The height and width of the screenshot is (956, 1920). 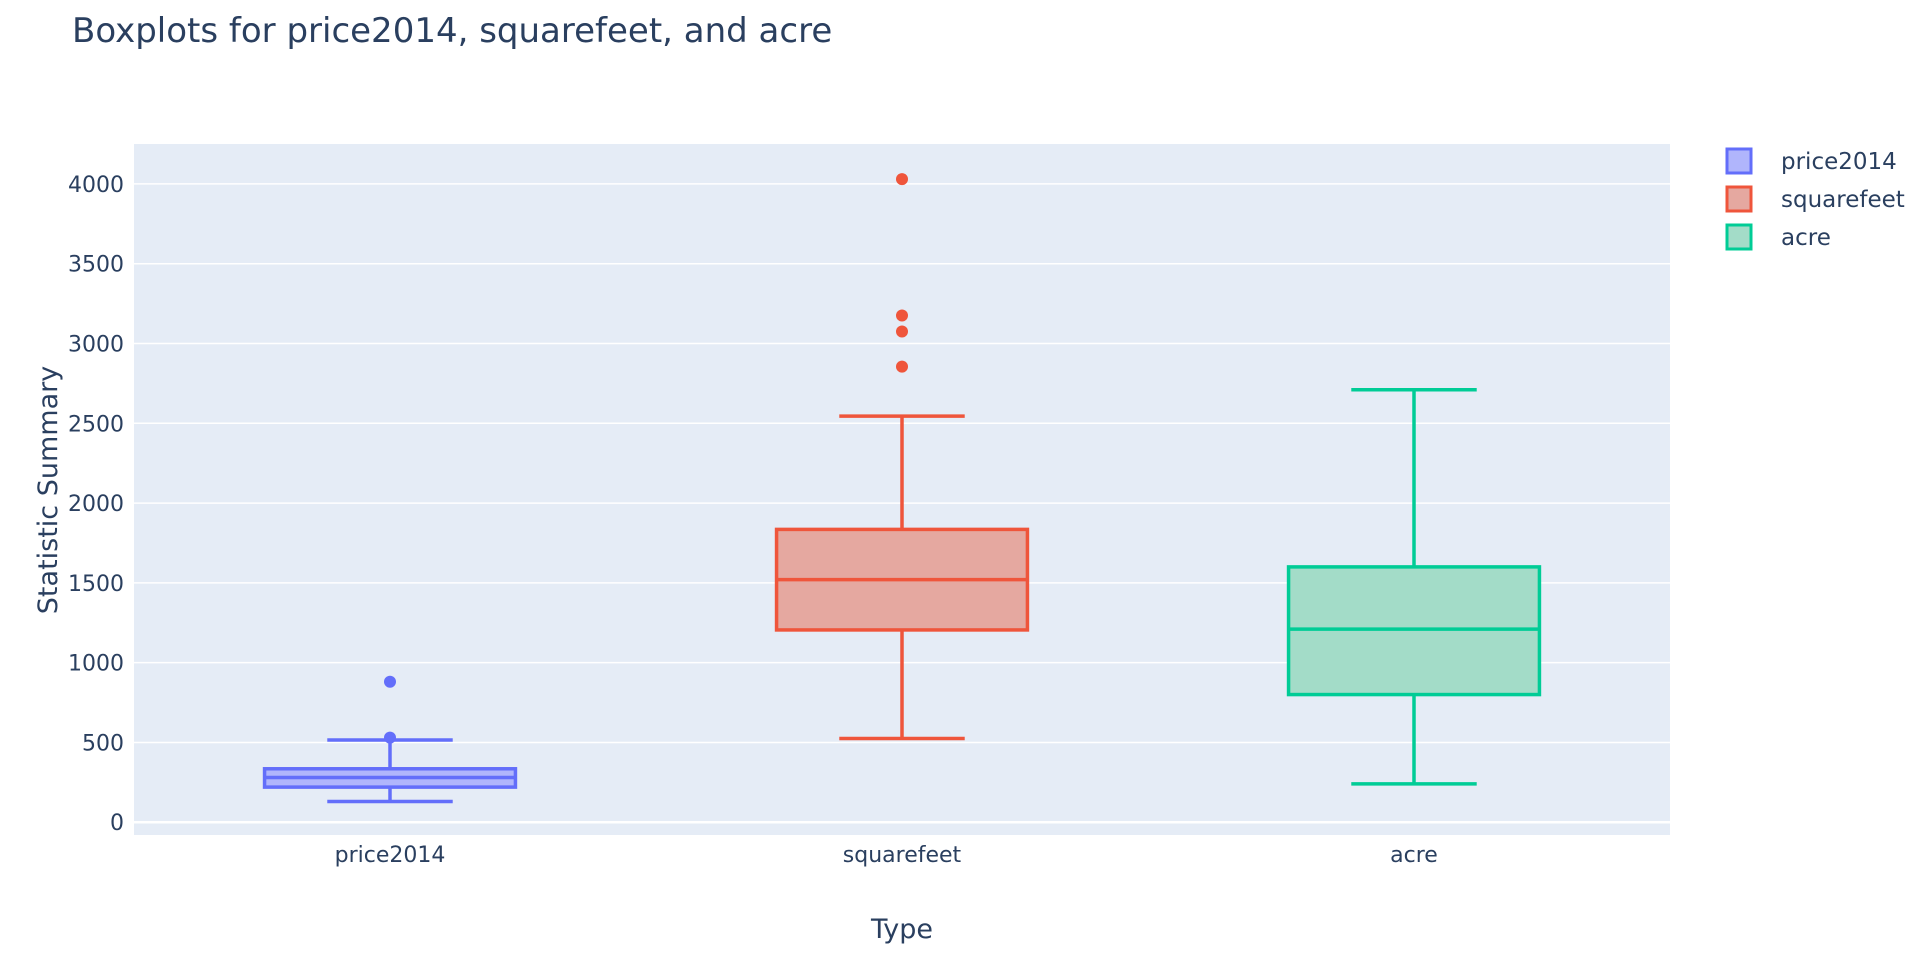 I want to click on box-trace-squarefeet, so click(x=902, y=457).